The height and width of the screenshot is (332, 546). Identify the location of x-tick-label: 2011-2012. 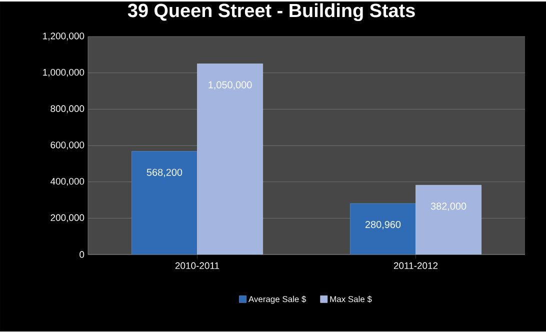
(416, 266).